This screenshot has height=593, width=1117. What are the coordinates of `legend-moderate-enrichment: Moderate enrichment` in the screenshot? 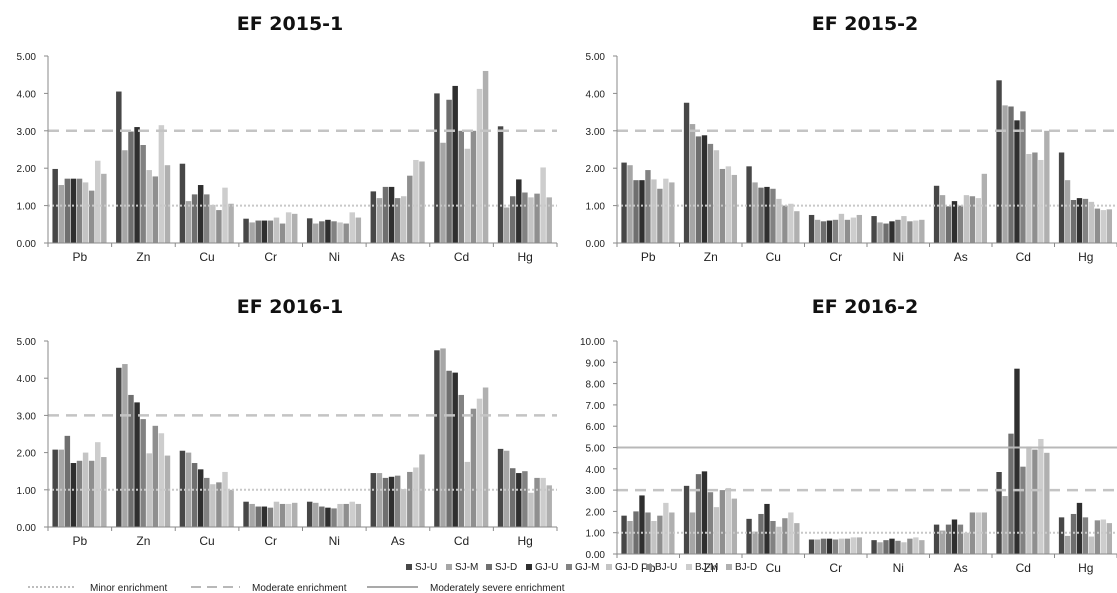 It's located at (269, 588).